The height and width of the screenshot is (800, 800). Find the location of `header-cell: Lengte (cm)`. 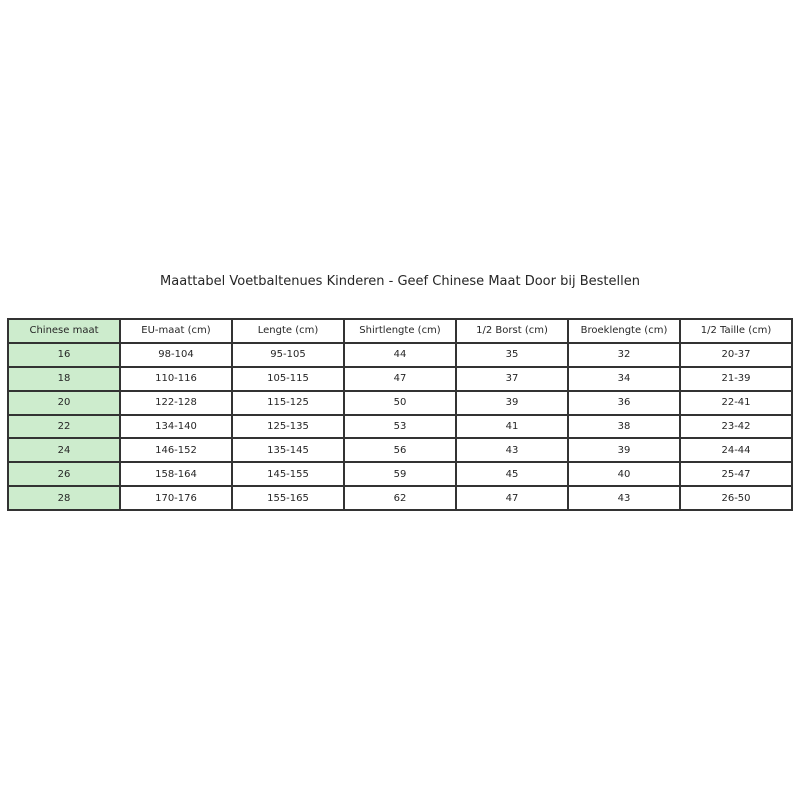

header-cell: Lengte (cm) is located at coordinates (288, 331).